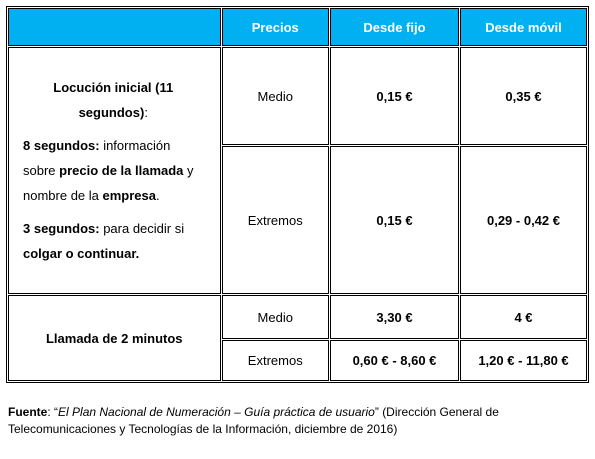 This screenshot has width=595, height=459. I want to click on text-run: Llamada de 2 minutos, so click(114, 338).